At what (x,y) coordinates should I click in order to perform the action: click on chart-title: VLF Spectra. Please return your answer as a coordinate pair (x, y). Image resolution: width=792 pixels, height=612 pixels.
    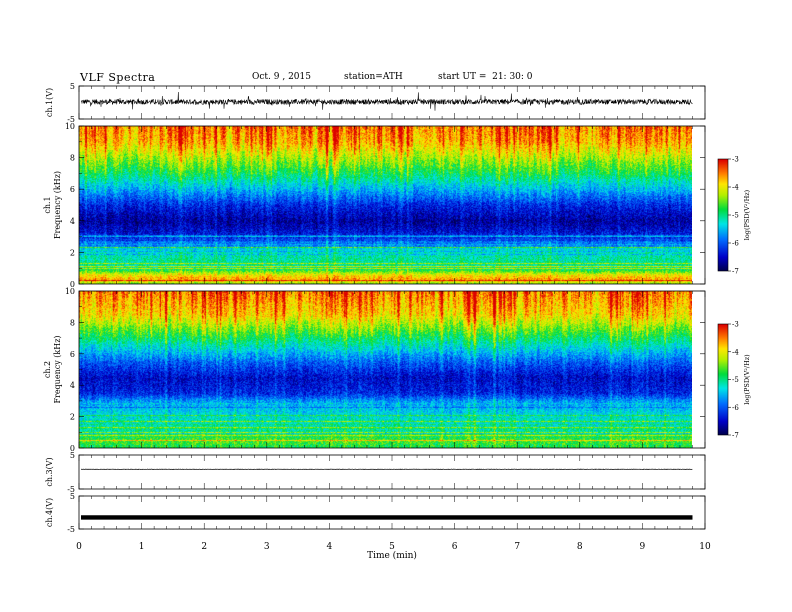
    Looking at the image, I should click on (118, 77).